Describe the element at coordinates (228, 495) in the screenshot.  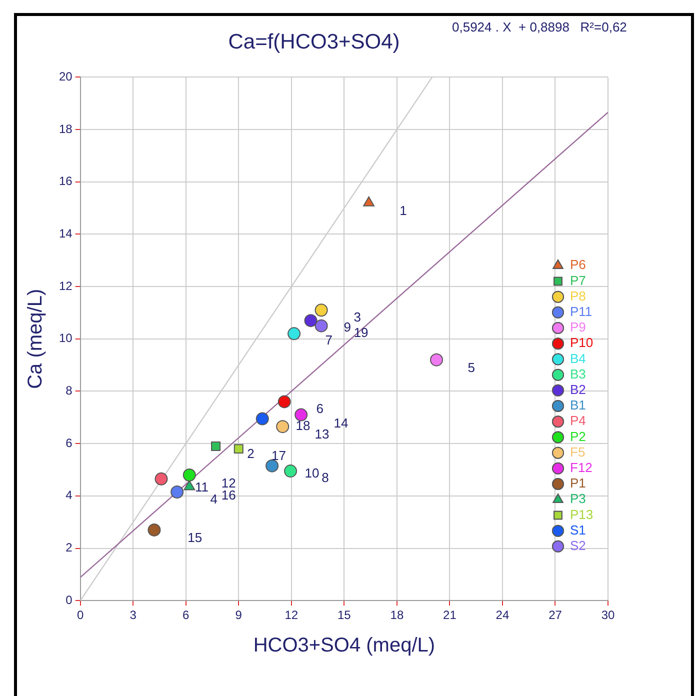
I see `annotation: 16` at that location.